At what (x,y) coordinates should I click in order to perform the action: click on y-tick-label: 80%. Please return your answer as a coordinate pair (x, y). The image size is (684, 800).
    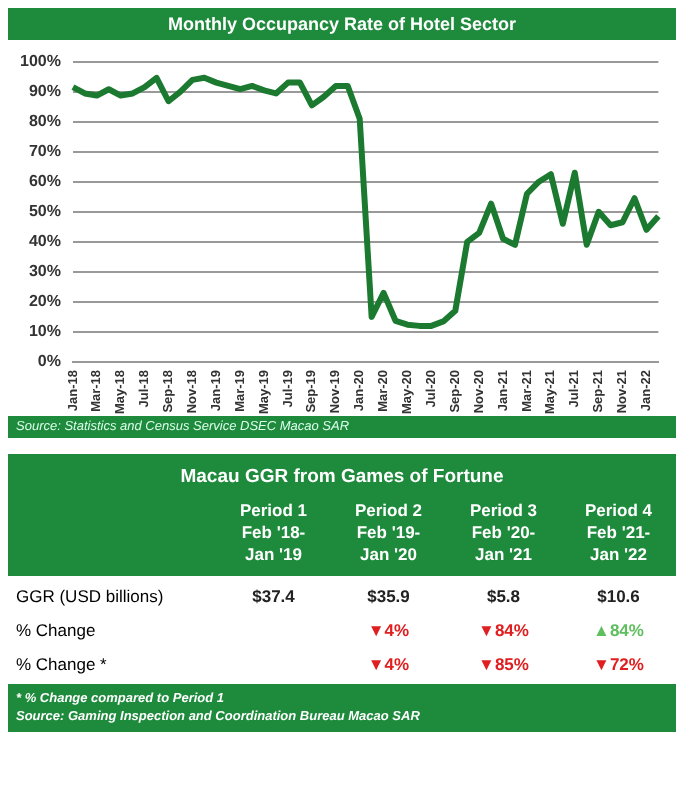
    Looking at the image, I should click on (44, 121).